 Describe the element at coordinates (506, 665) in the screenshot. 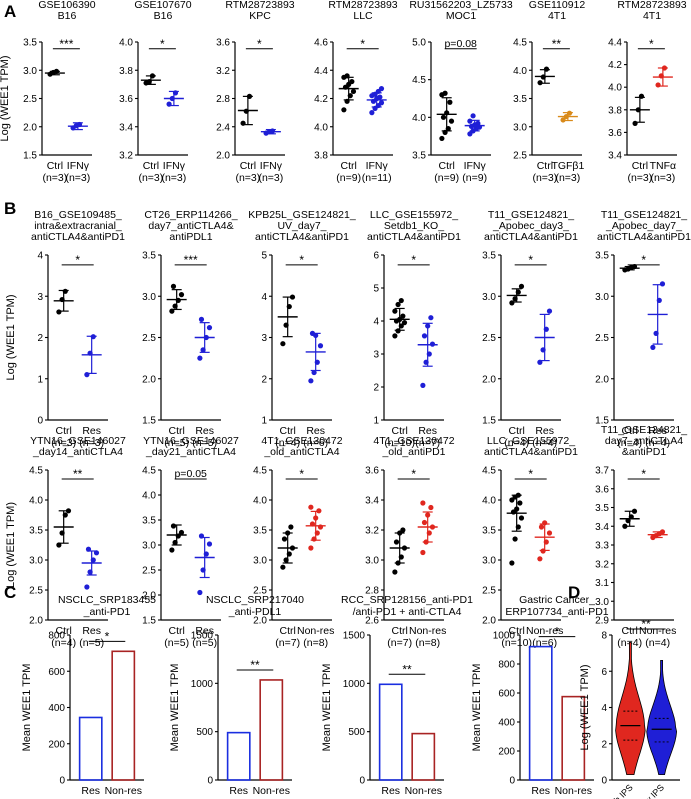

I see `y-tick-label: 800` at that location.